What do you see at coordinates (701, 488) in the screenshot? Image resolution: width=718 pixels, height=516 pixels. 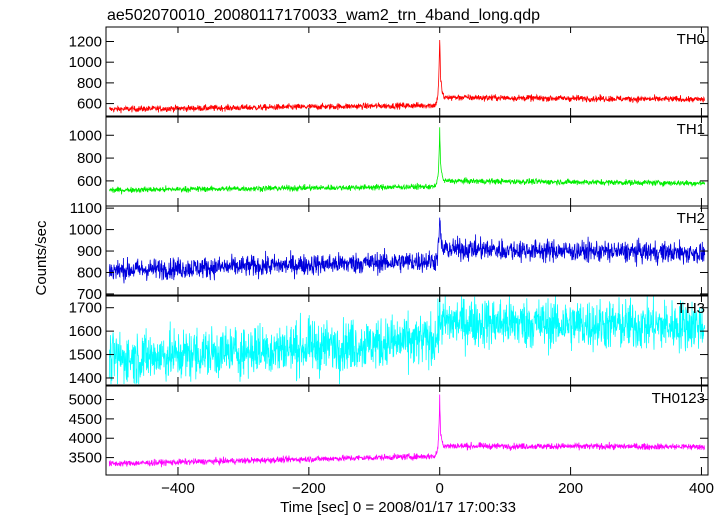 I see `x-tick-label: 400` at bounding box center [701, 488].